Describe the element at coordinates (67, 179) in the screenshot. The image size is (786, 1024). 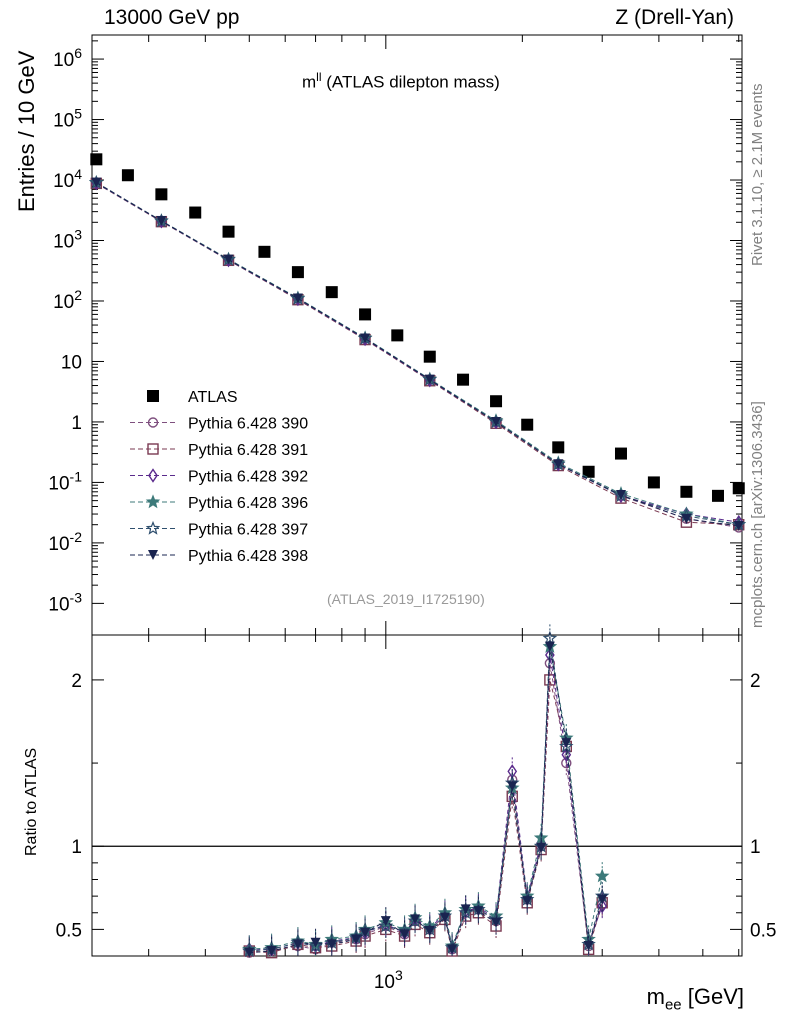
I see `y-tick-label: 10⁴` at that location.